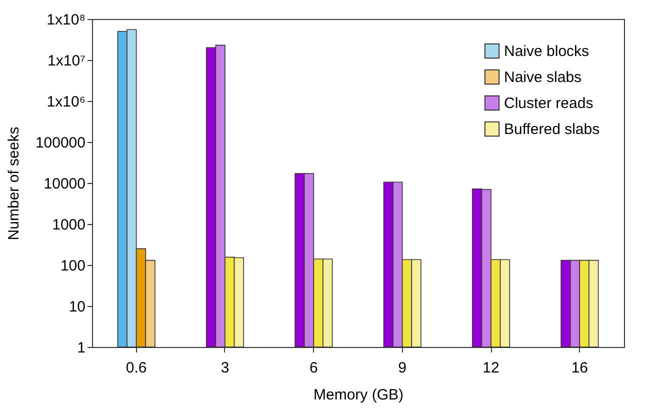  What do you see at coordinates (313, 368) in the screenshot?
I see `x-tick-label: 6` at bounding box center [313, 368].